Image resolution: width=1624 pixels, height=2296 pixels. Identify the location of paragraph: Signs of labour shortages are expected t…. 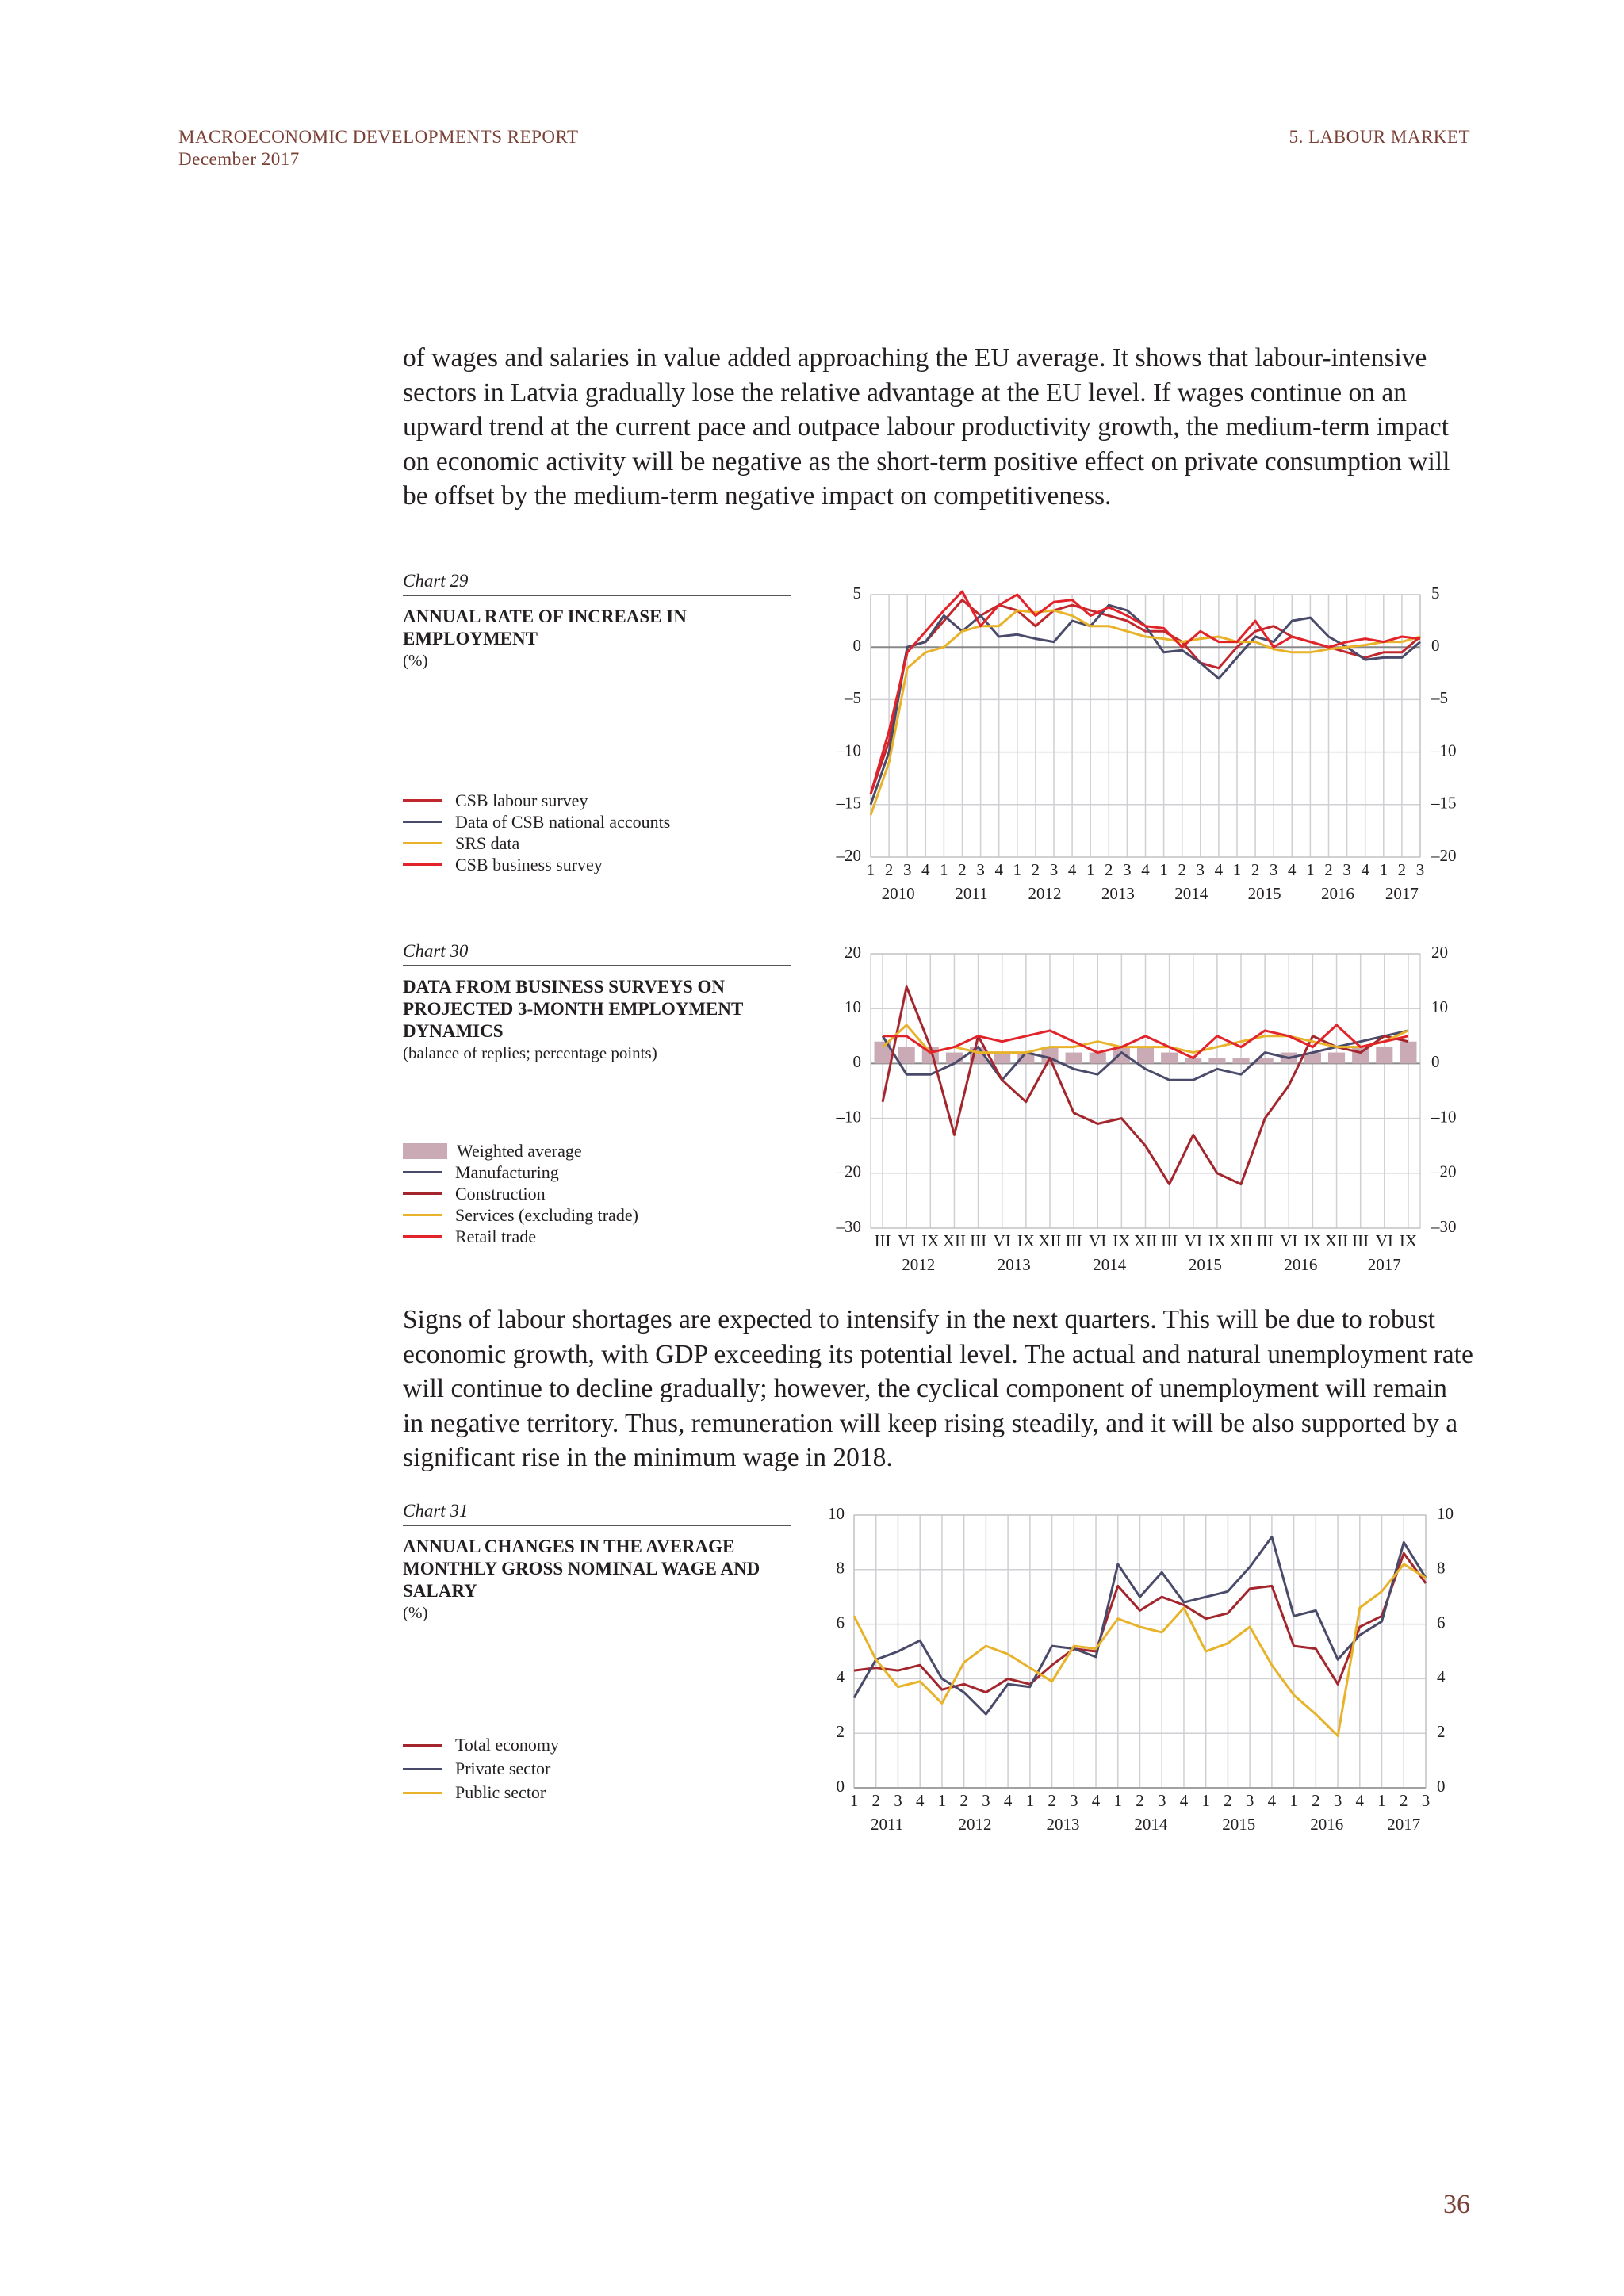
(938, 1389).